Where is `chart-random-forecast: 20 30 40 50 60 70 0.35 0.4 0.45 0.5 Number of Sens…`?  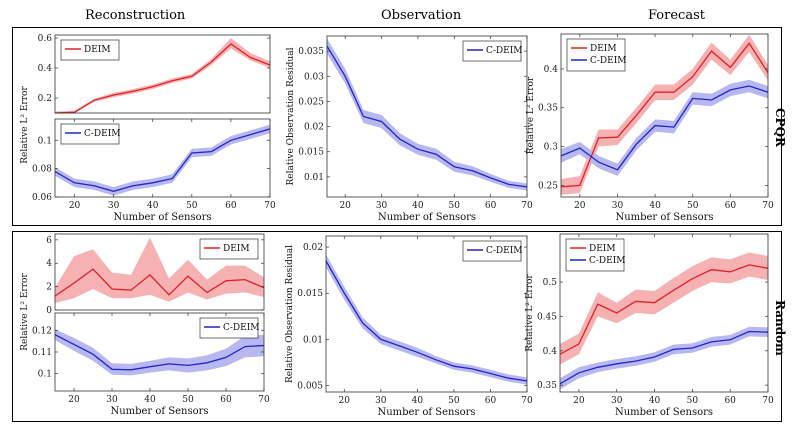
chart-random-forecast: 20 30 40 50 60 70 0.35 0.4 0.45 0.5 Number of Sens… is located at coordinates (649, 325).